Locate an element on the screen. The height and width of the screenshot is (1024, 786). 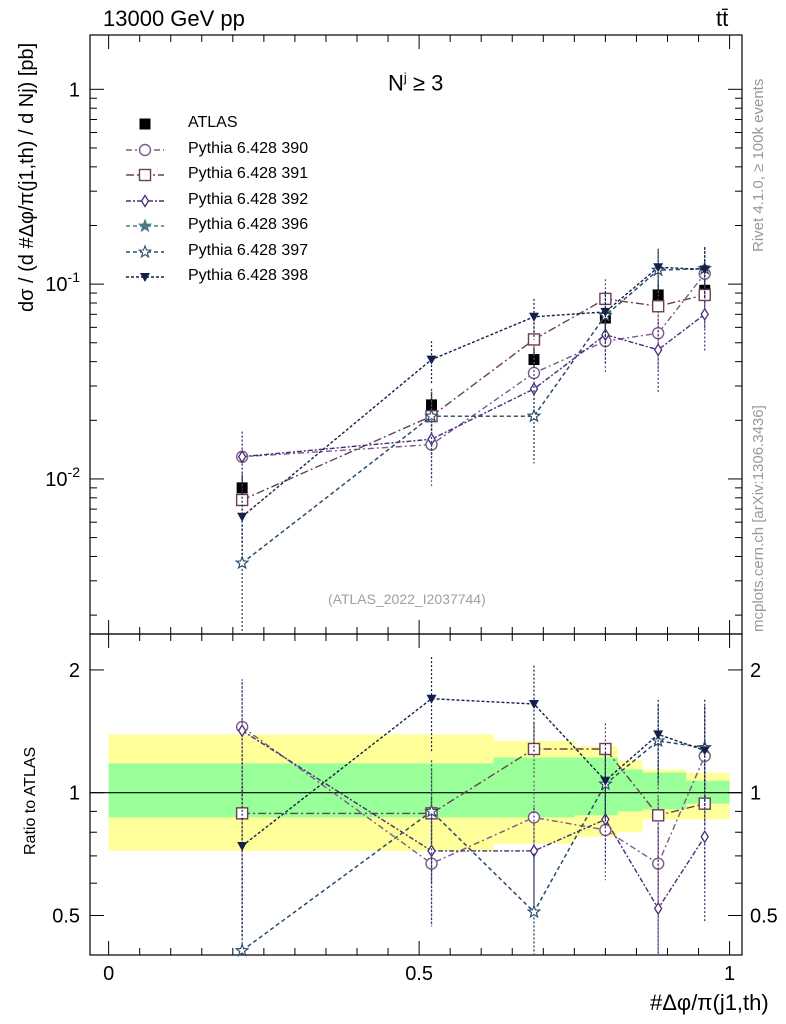
legend-label: Pythia 6.428 397 is located at coordinates (248, 250).